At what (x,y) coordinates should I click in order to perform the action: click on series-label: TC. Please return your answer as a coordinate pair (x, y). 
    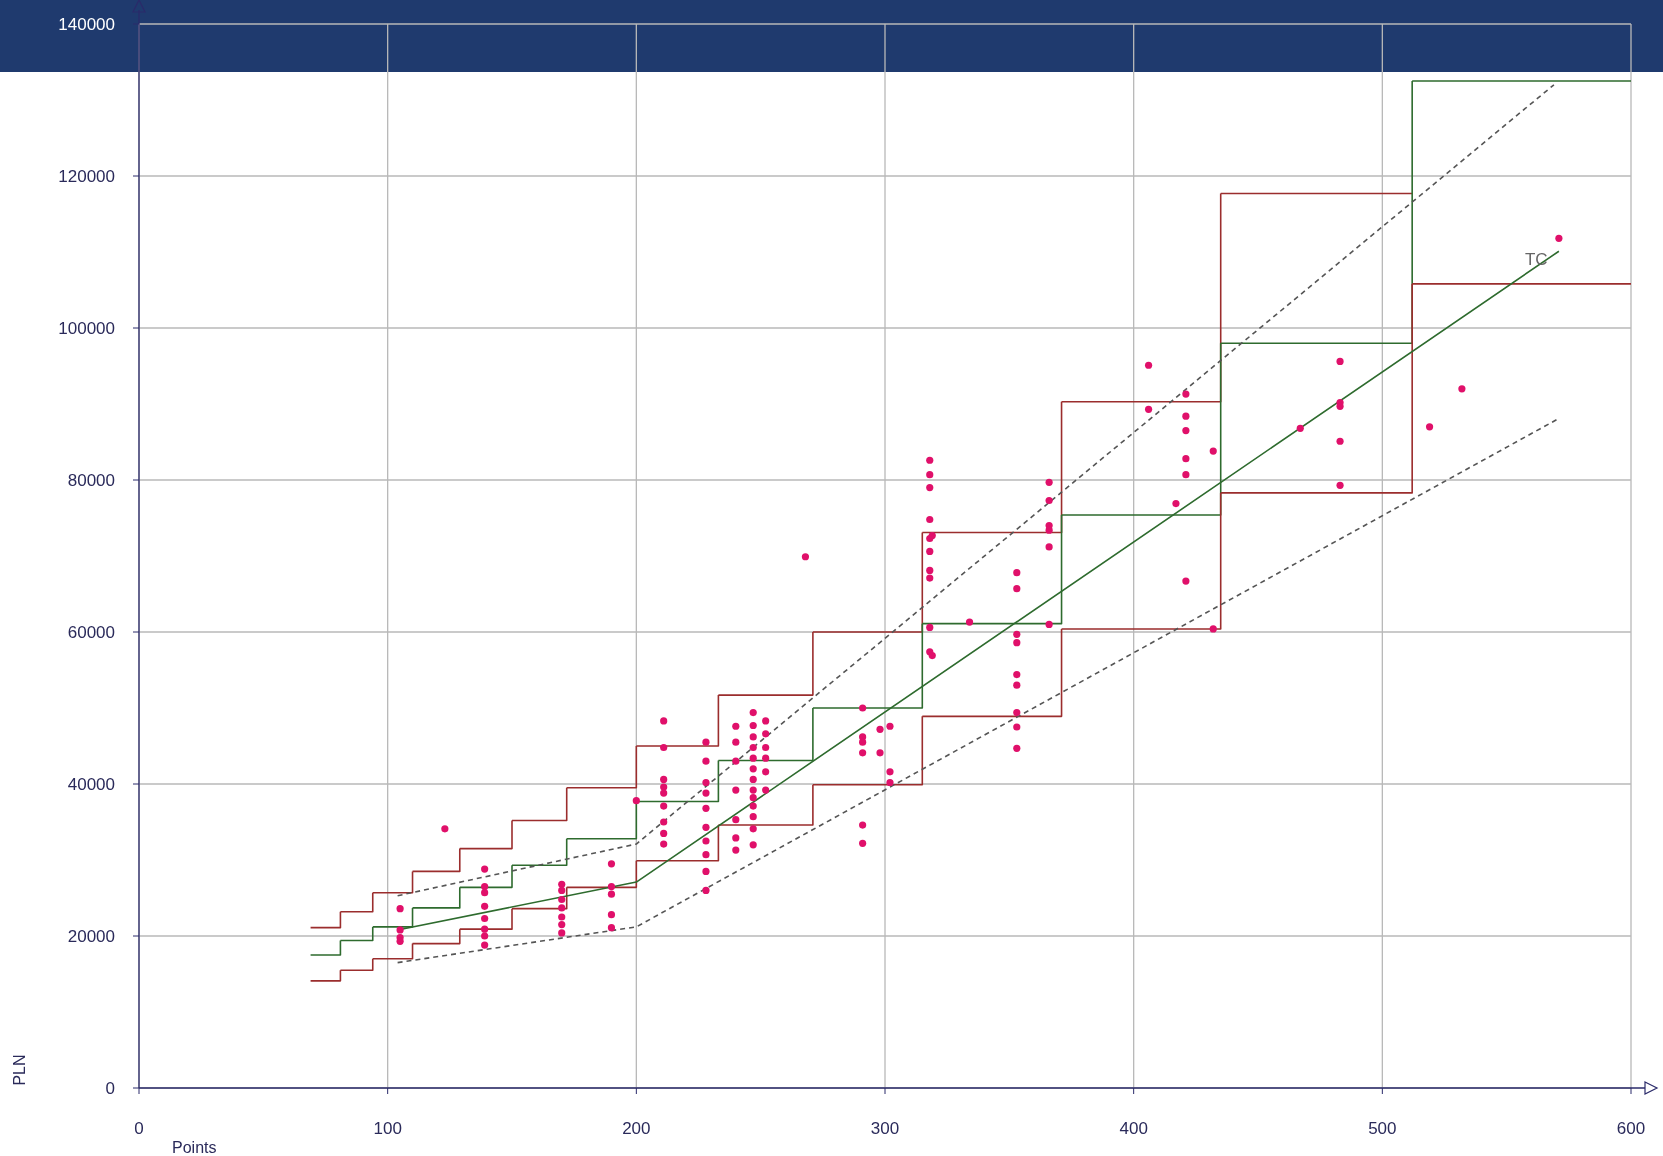
    Looking at the image, I should click on (1536, 260).